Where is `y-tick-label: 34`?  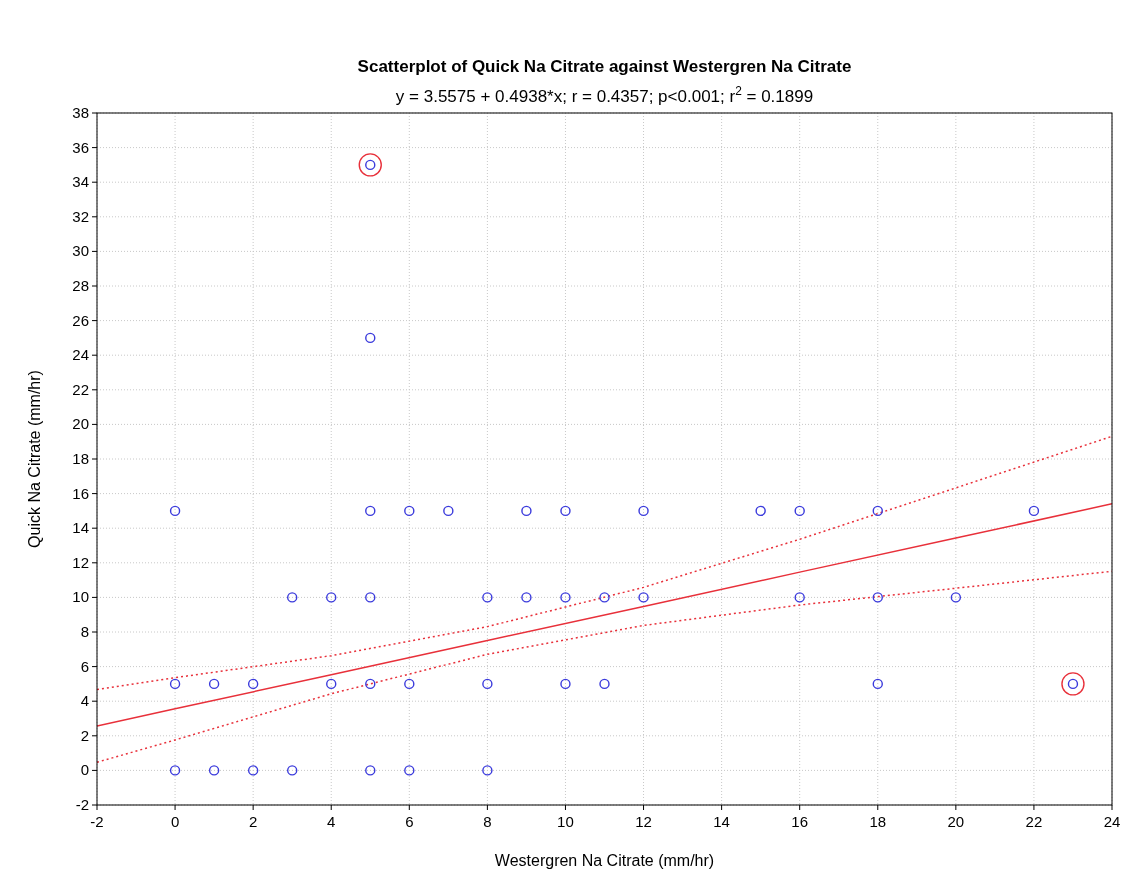 y-tick-label: 34 is located at coordinates (80, 182).